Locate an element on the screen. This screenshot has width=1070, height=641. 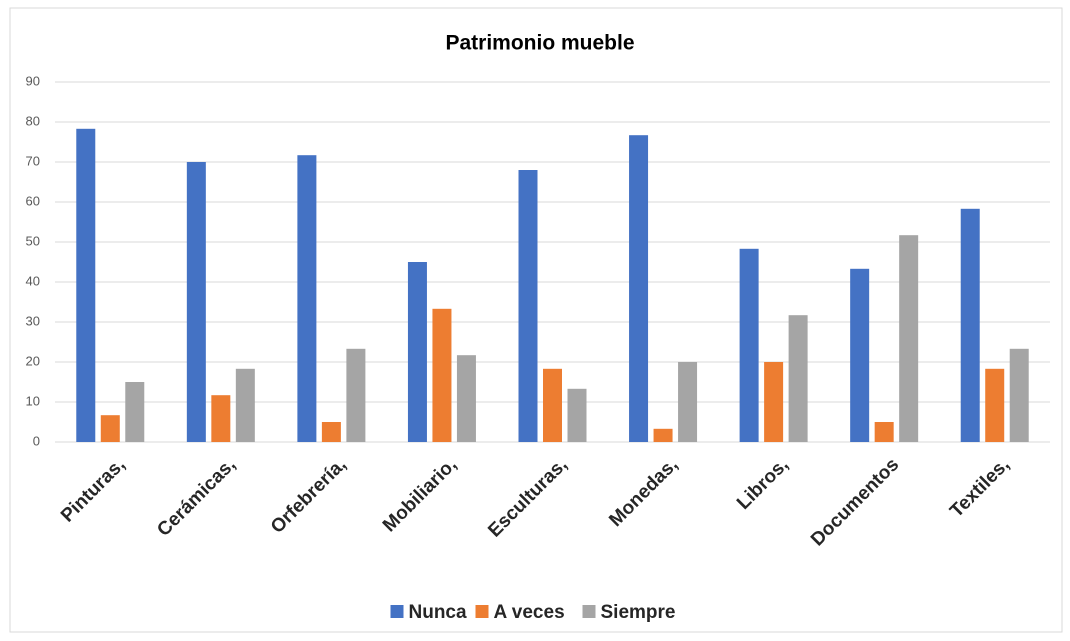
y-tick-label: 30 is located at coordinates (33, 320).